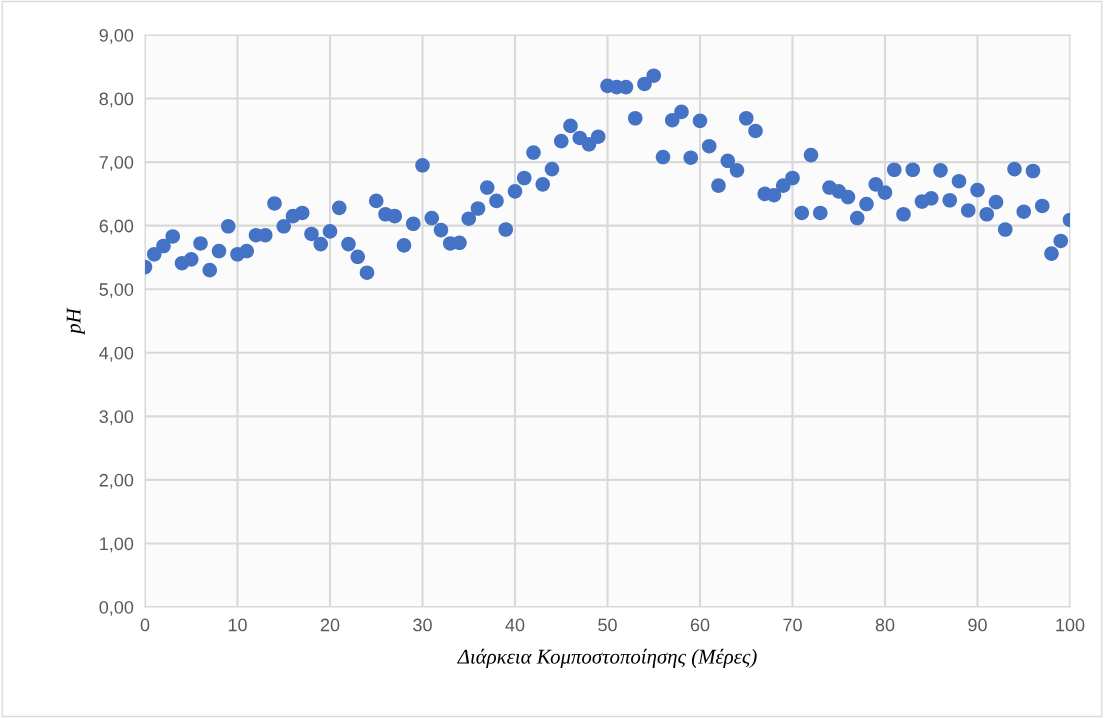  What do you see at coordinates (75, 321) in the screenshot?
I see `y-axis-title: pH` at bounding box center [75, 321].